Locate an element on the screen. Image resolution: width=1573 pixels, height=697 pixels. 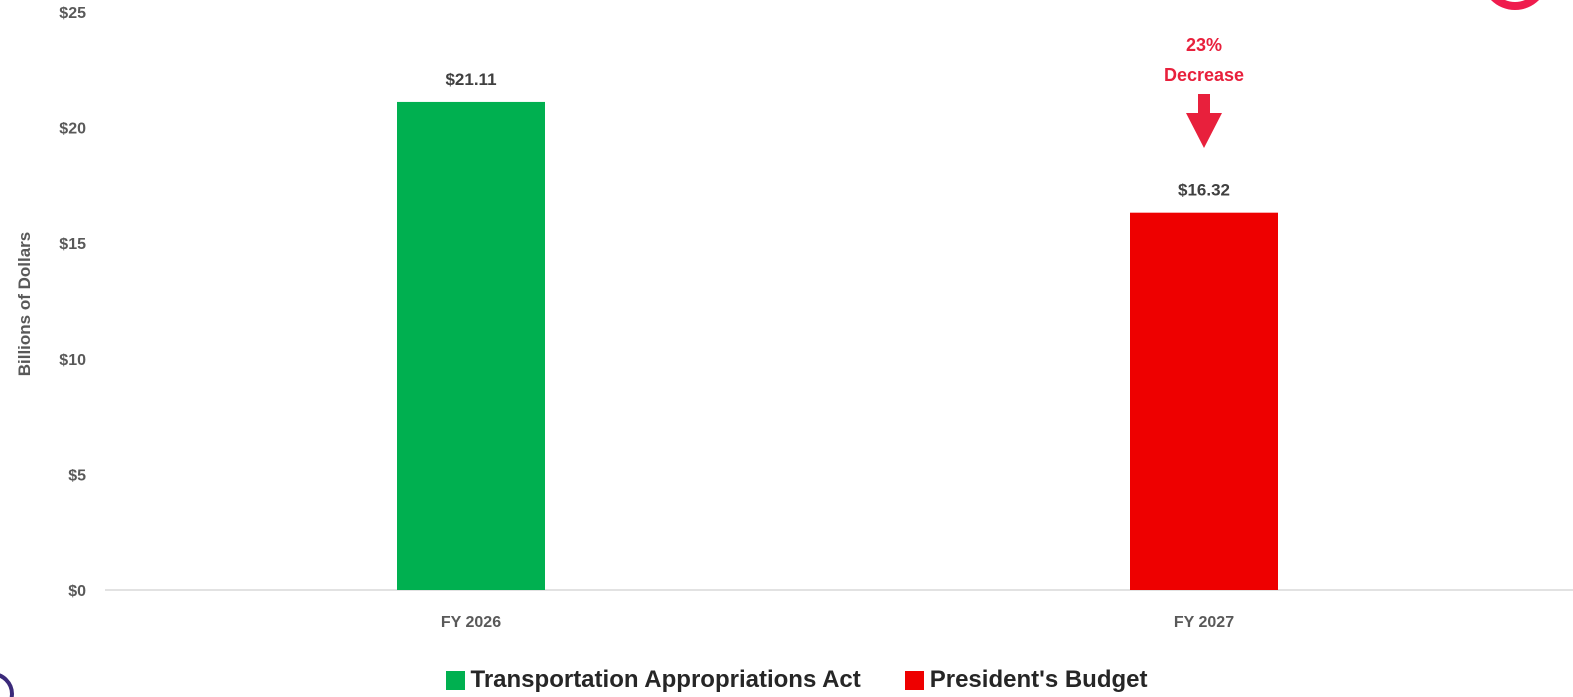
annotation-text: 23% is located at coordinates (1204, 45).